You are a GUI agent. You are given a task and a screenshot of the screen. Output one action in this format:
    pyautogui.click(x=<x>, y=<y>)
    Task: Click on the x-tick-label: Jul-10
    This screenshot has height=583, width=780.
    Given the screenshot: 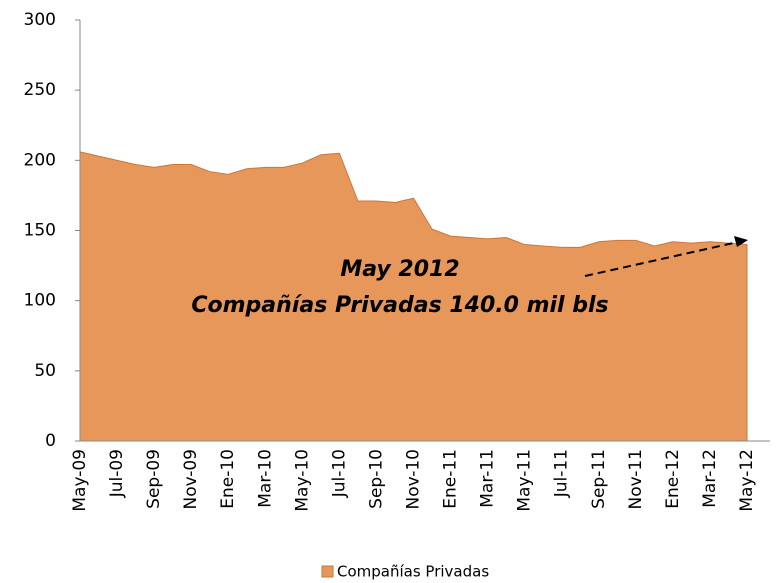 What is the action you would take?
    pyautogui.click(x=339, y=473)
    